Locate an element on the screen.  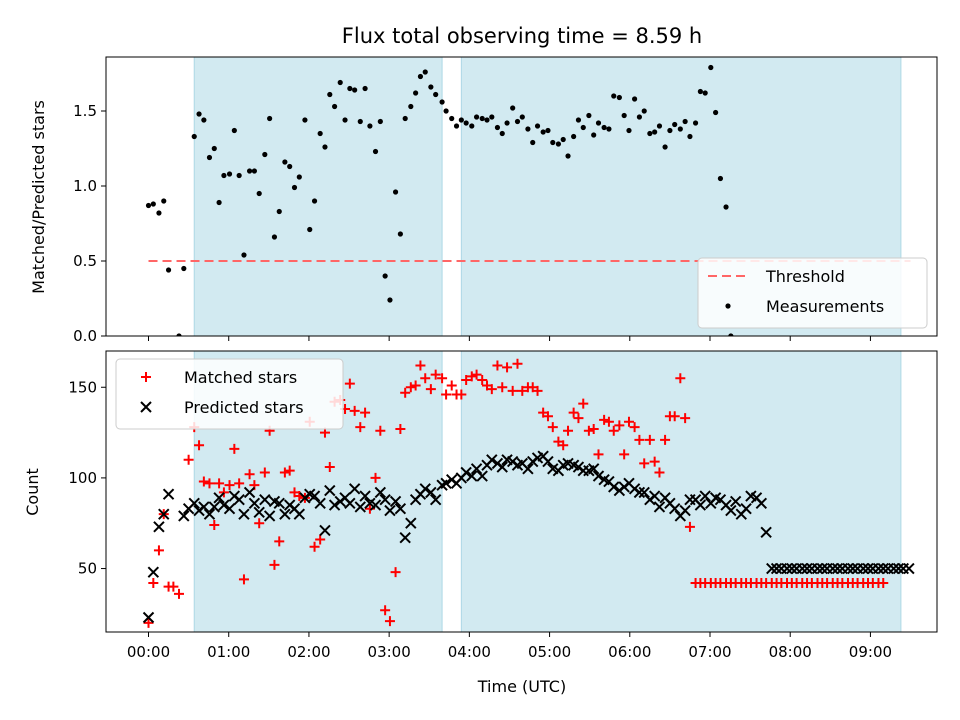
legend-box is located at coordinates (229, 394).